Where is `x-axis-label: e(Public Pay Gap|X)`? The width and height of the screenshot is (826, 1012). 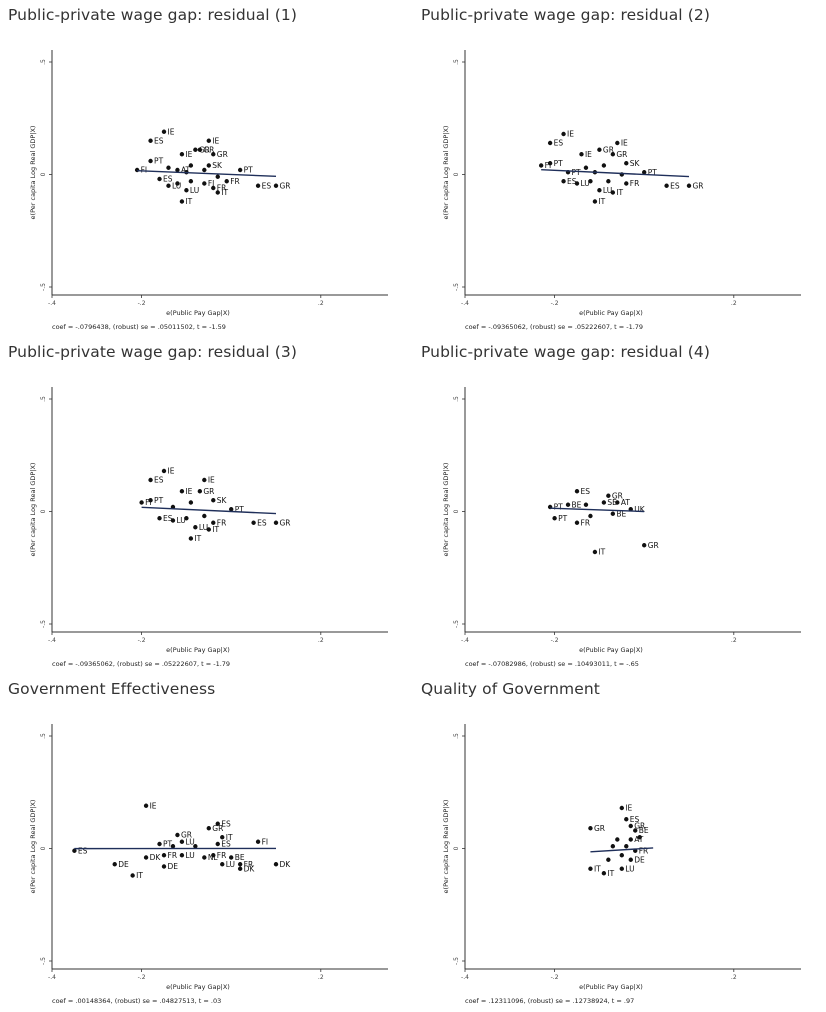
x-axis-label: e(Public Pay Gap|X) is located at coordinates (611, 650).